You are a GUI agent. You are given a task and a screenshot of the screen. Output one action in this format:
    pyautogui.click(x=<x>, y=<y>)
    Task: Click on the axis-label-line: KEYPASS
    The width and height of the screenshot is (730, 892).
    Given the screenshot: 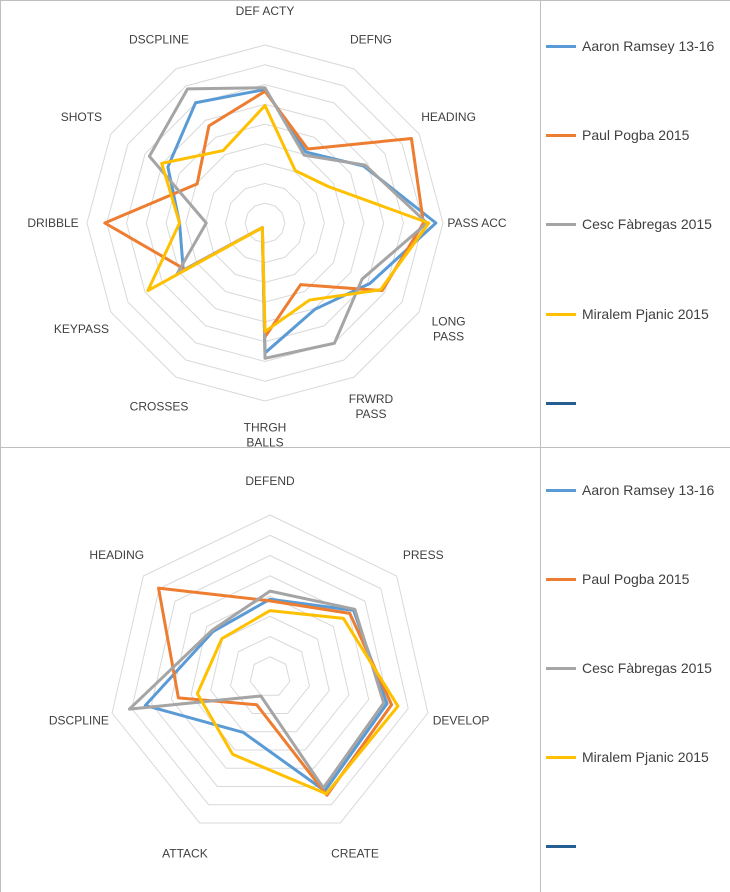 What is the action you would take?
    pyautogui.click(x=81, y=329)
    